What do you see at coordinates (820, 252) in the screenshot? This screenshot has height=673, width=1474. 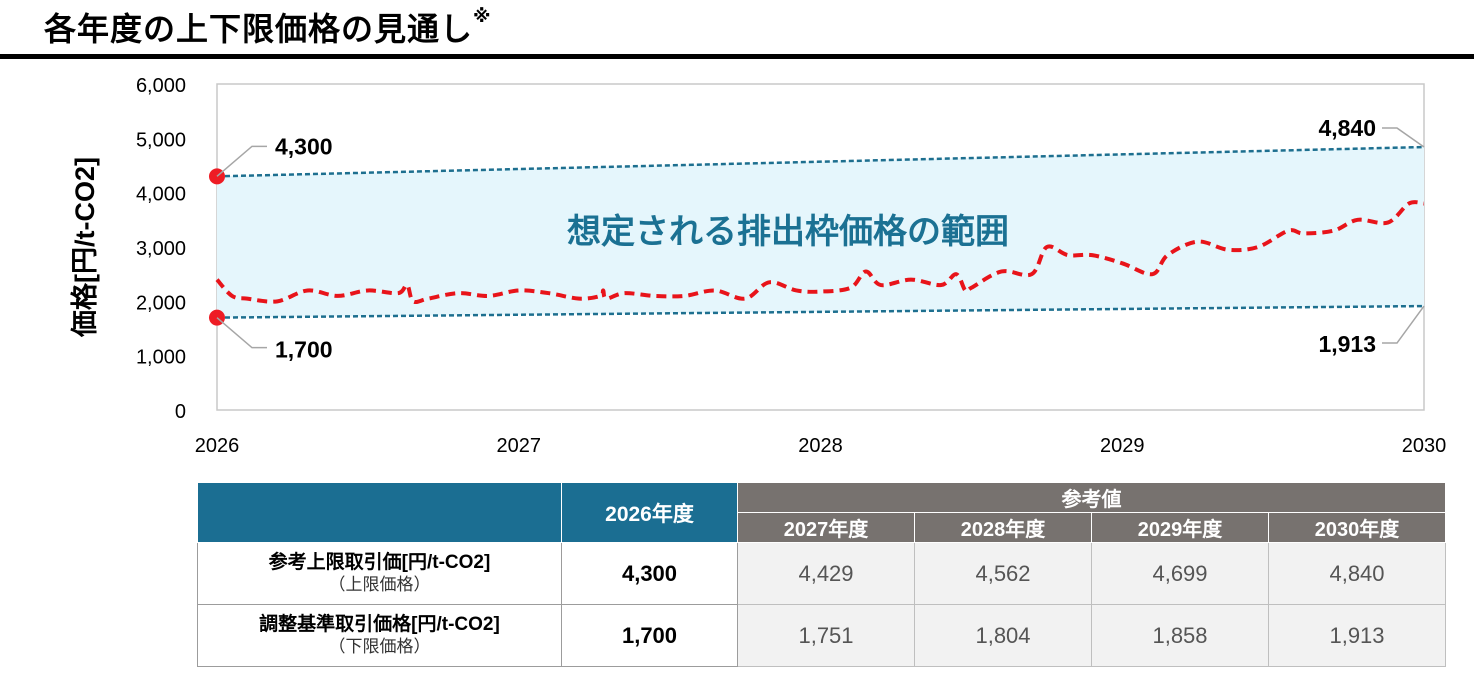 I see `price-path-line` at bounding box center [820, 252].